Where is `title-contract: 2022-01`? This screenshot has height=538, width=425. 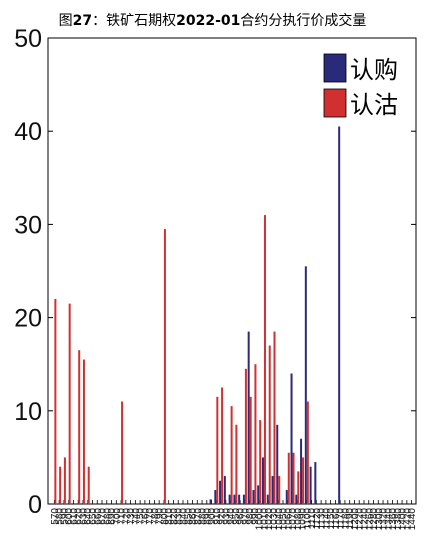 title-contract: 2022-01 is located at coordinates (208, 21).